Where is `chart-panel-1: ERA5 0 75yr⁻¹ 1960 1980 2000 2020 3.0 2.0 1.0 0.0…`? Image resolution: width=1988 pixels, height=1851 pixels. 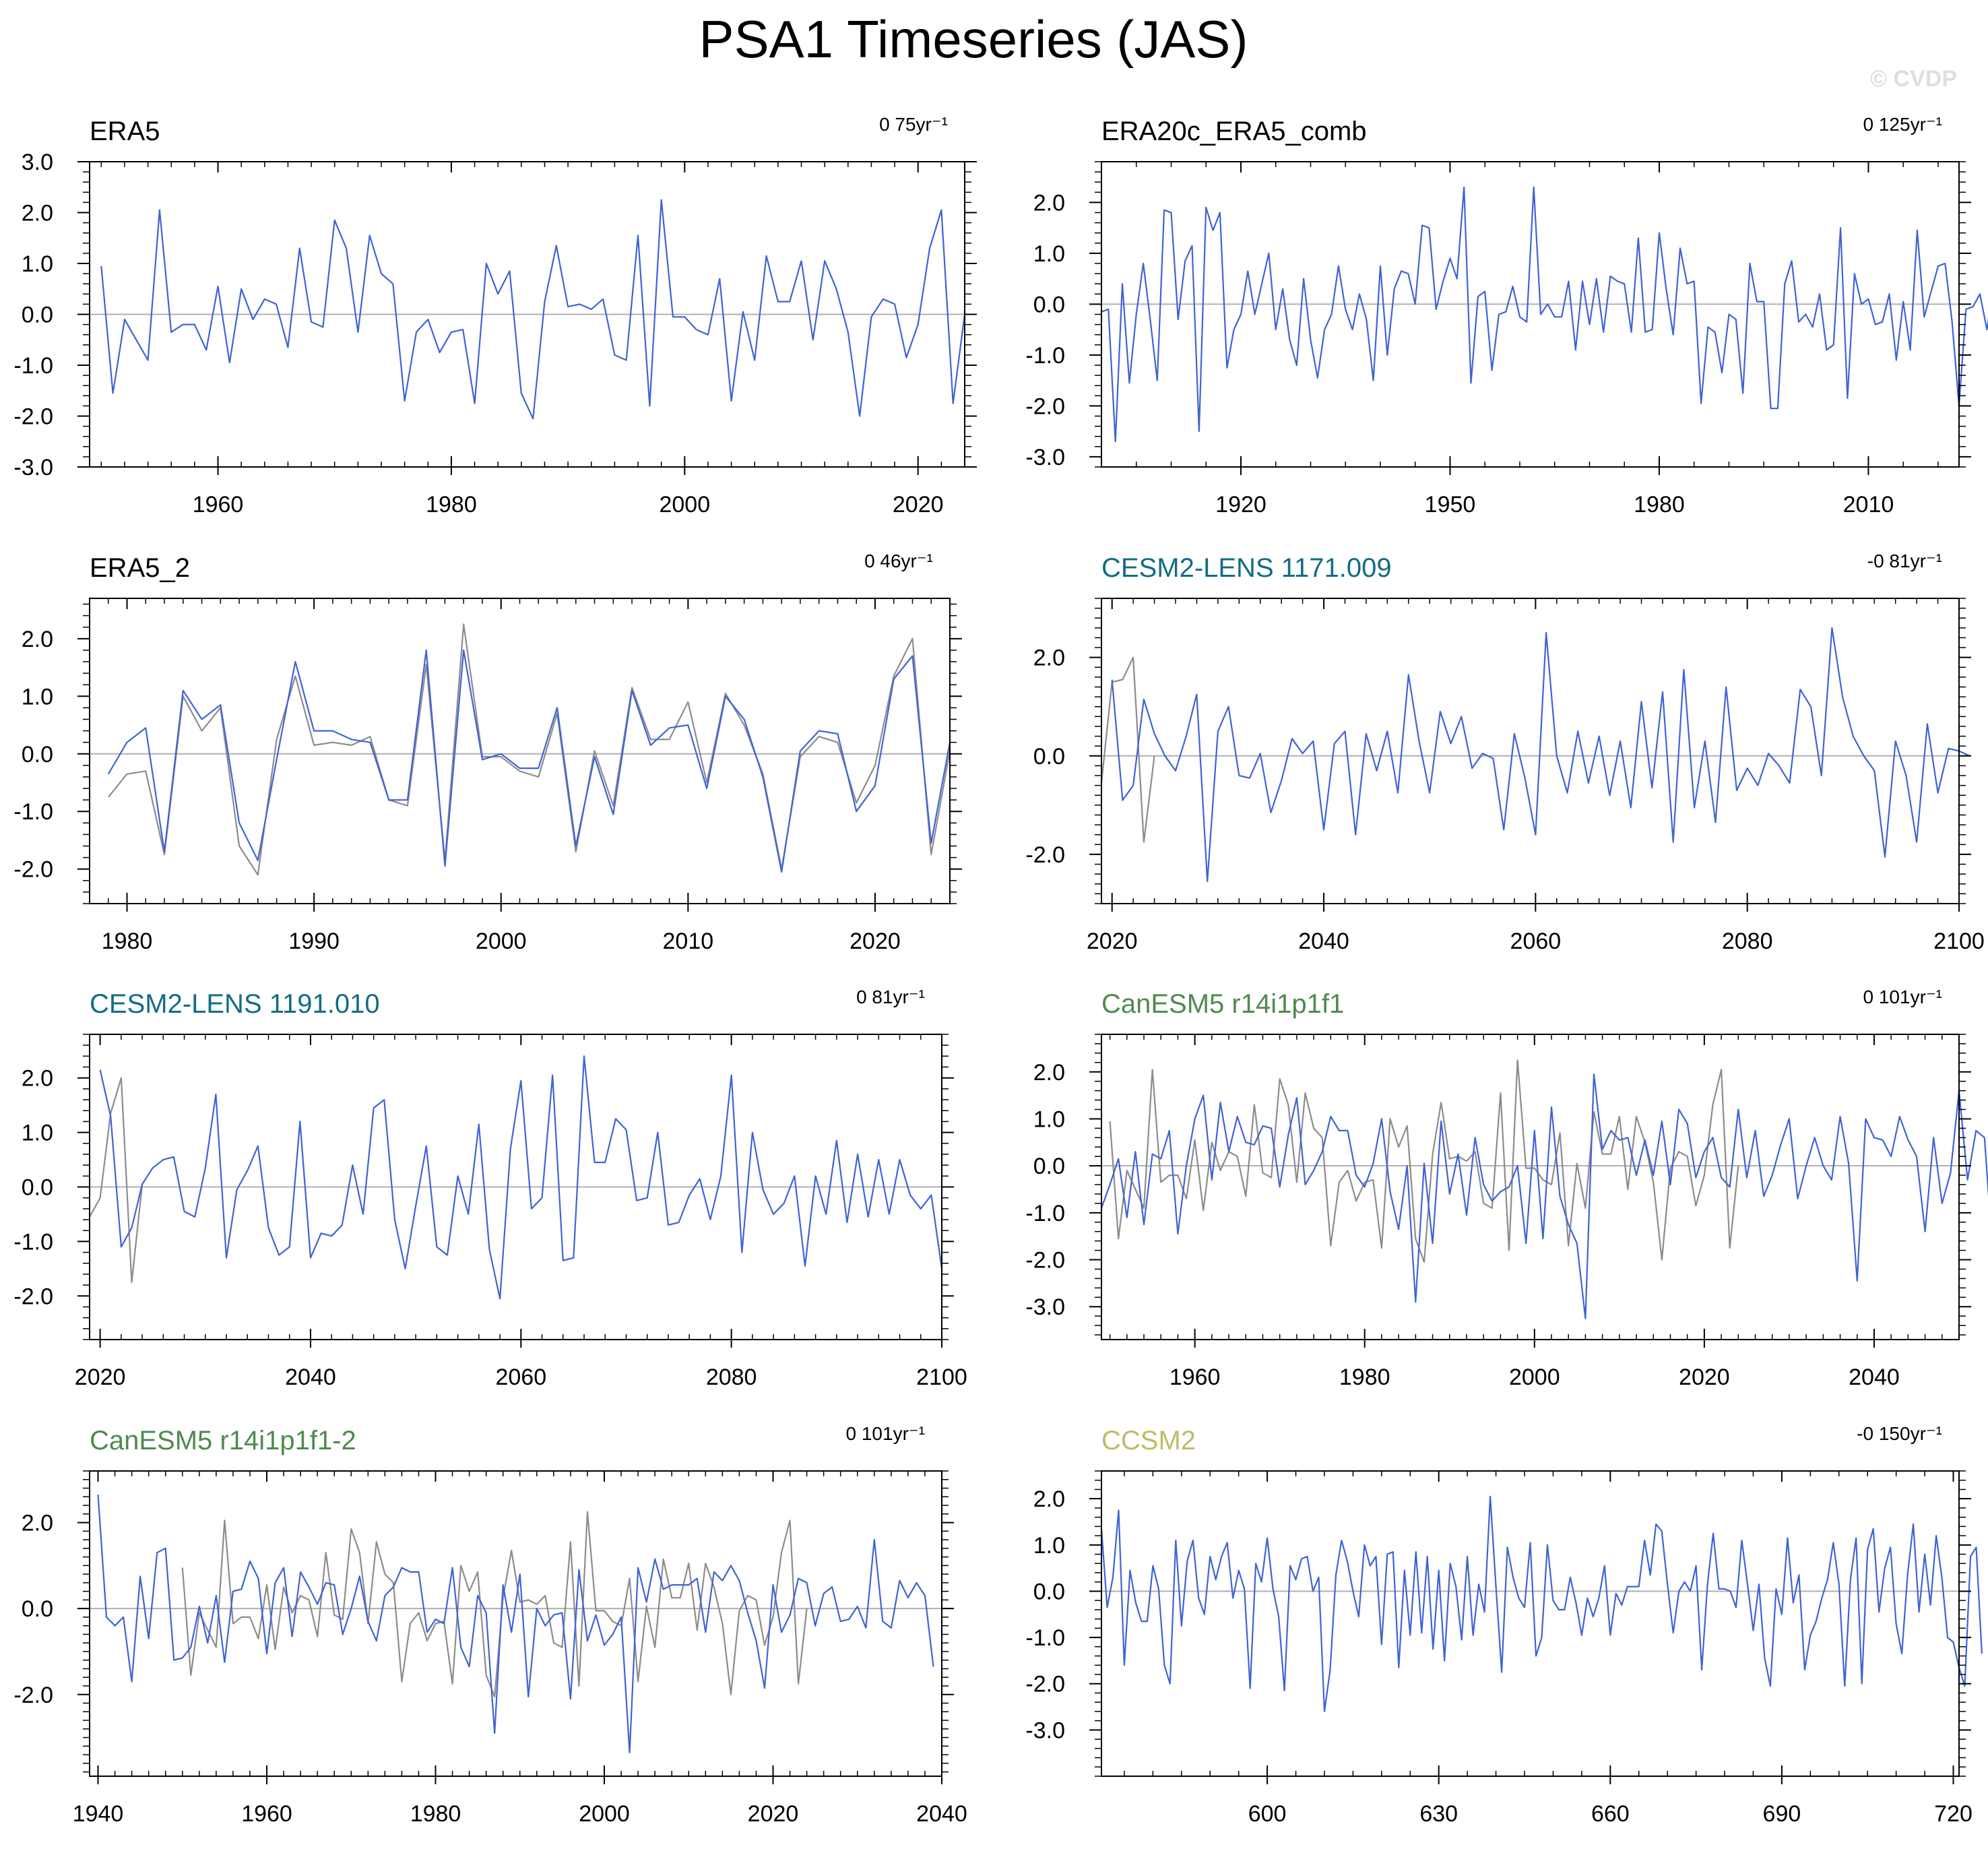 chart-panel-1: ERA5 0 75yr⁻¹ 1960 1980 2000 2020 3.0 2.0 1.0 0.0… is located at coordinates (495, 316).